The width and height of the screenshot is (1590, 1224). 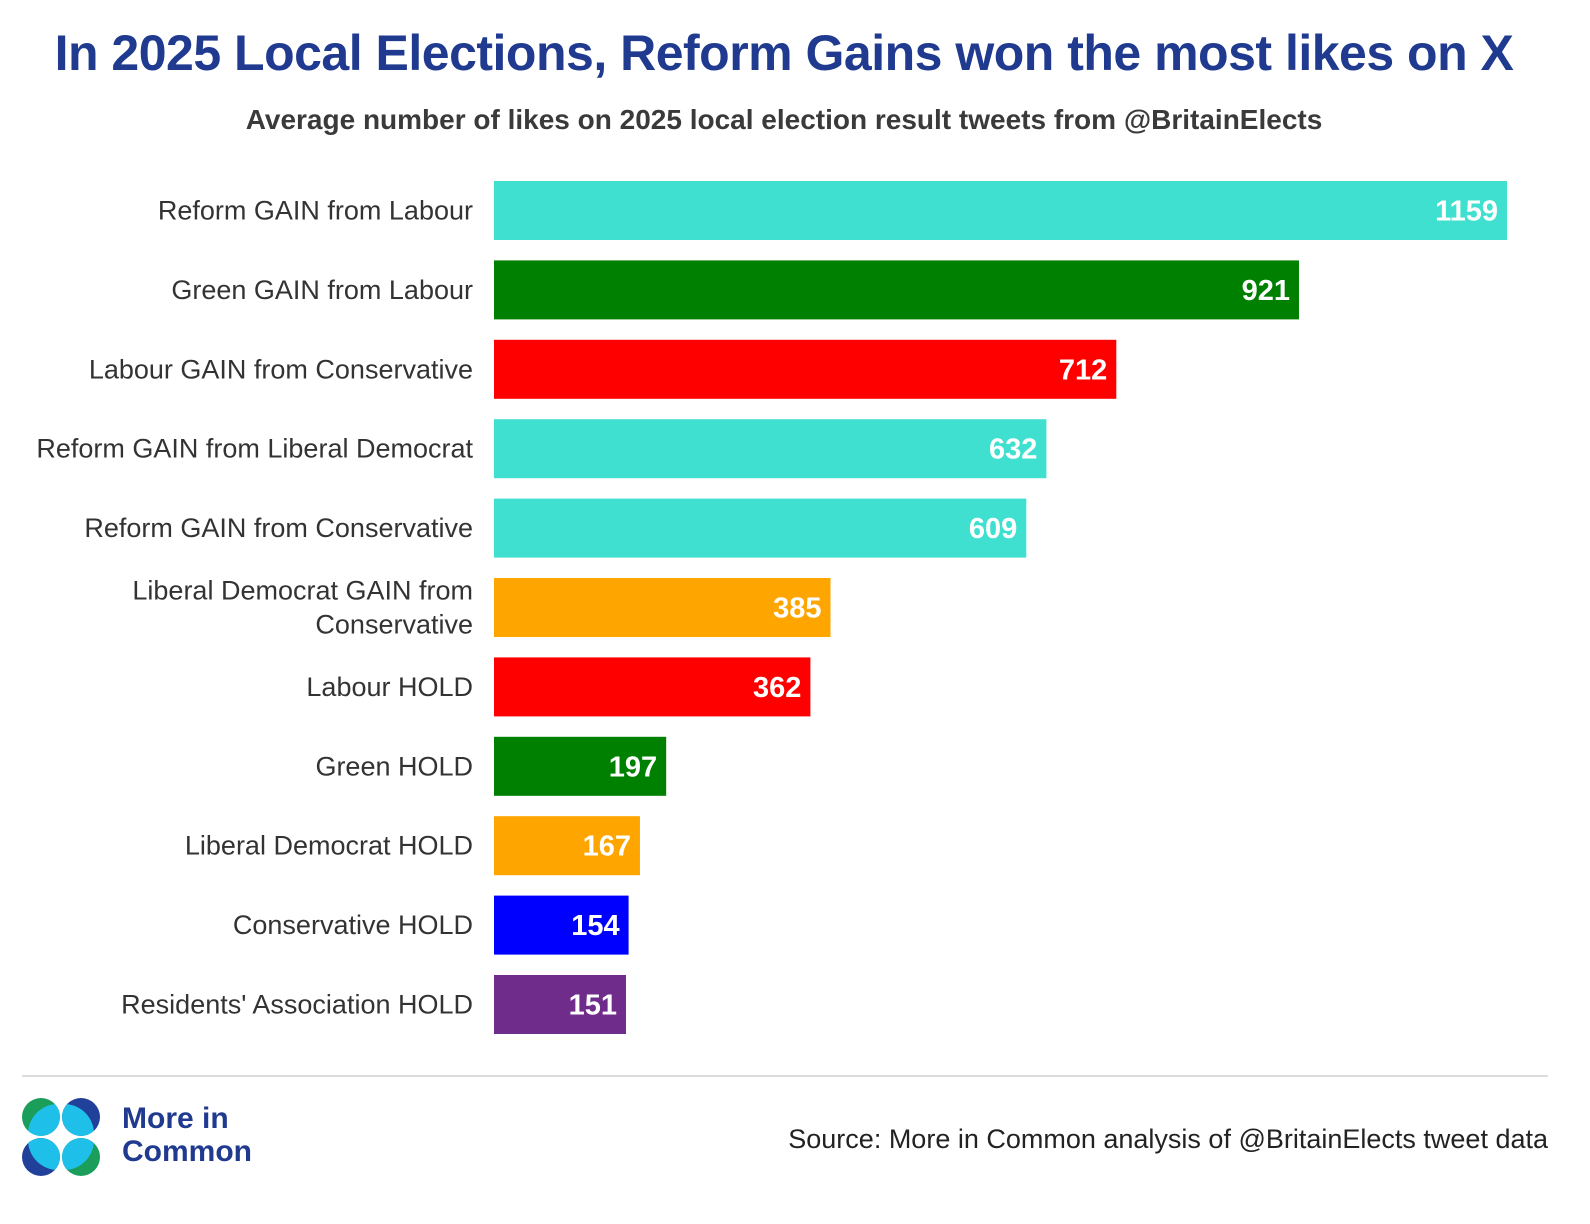 What do you see at coordinates (61, 1137) in the screenshot?
I see `more-in-common-logo-icon` at bounding box center [61, 1137].